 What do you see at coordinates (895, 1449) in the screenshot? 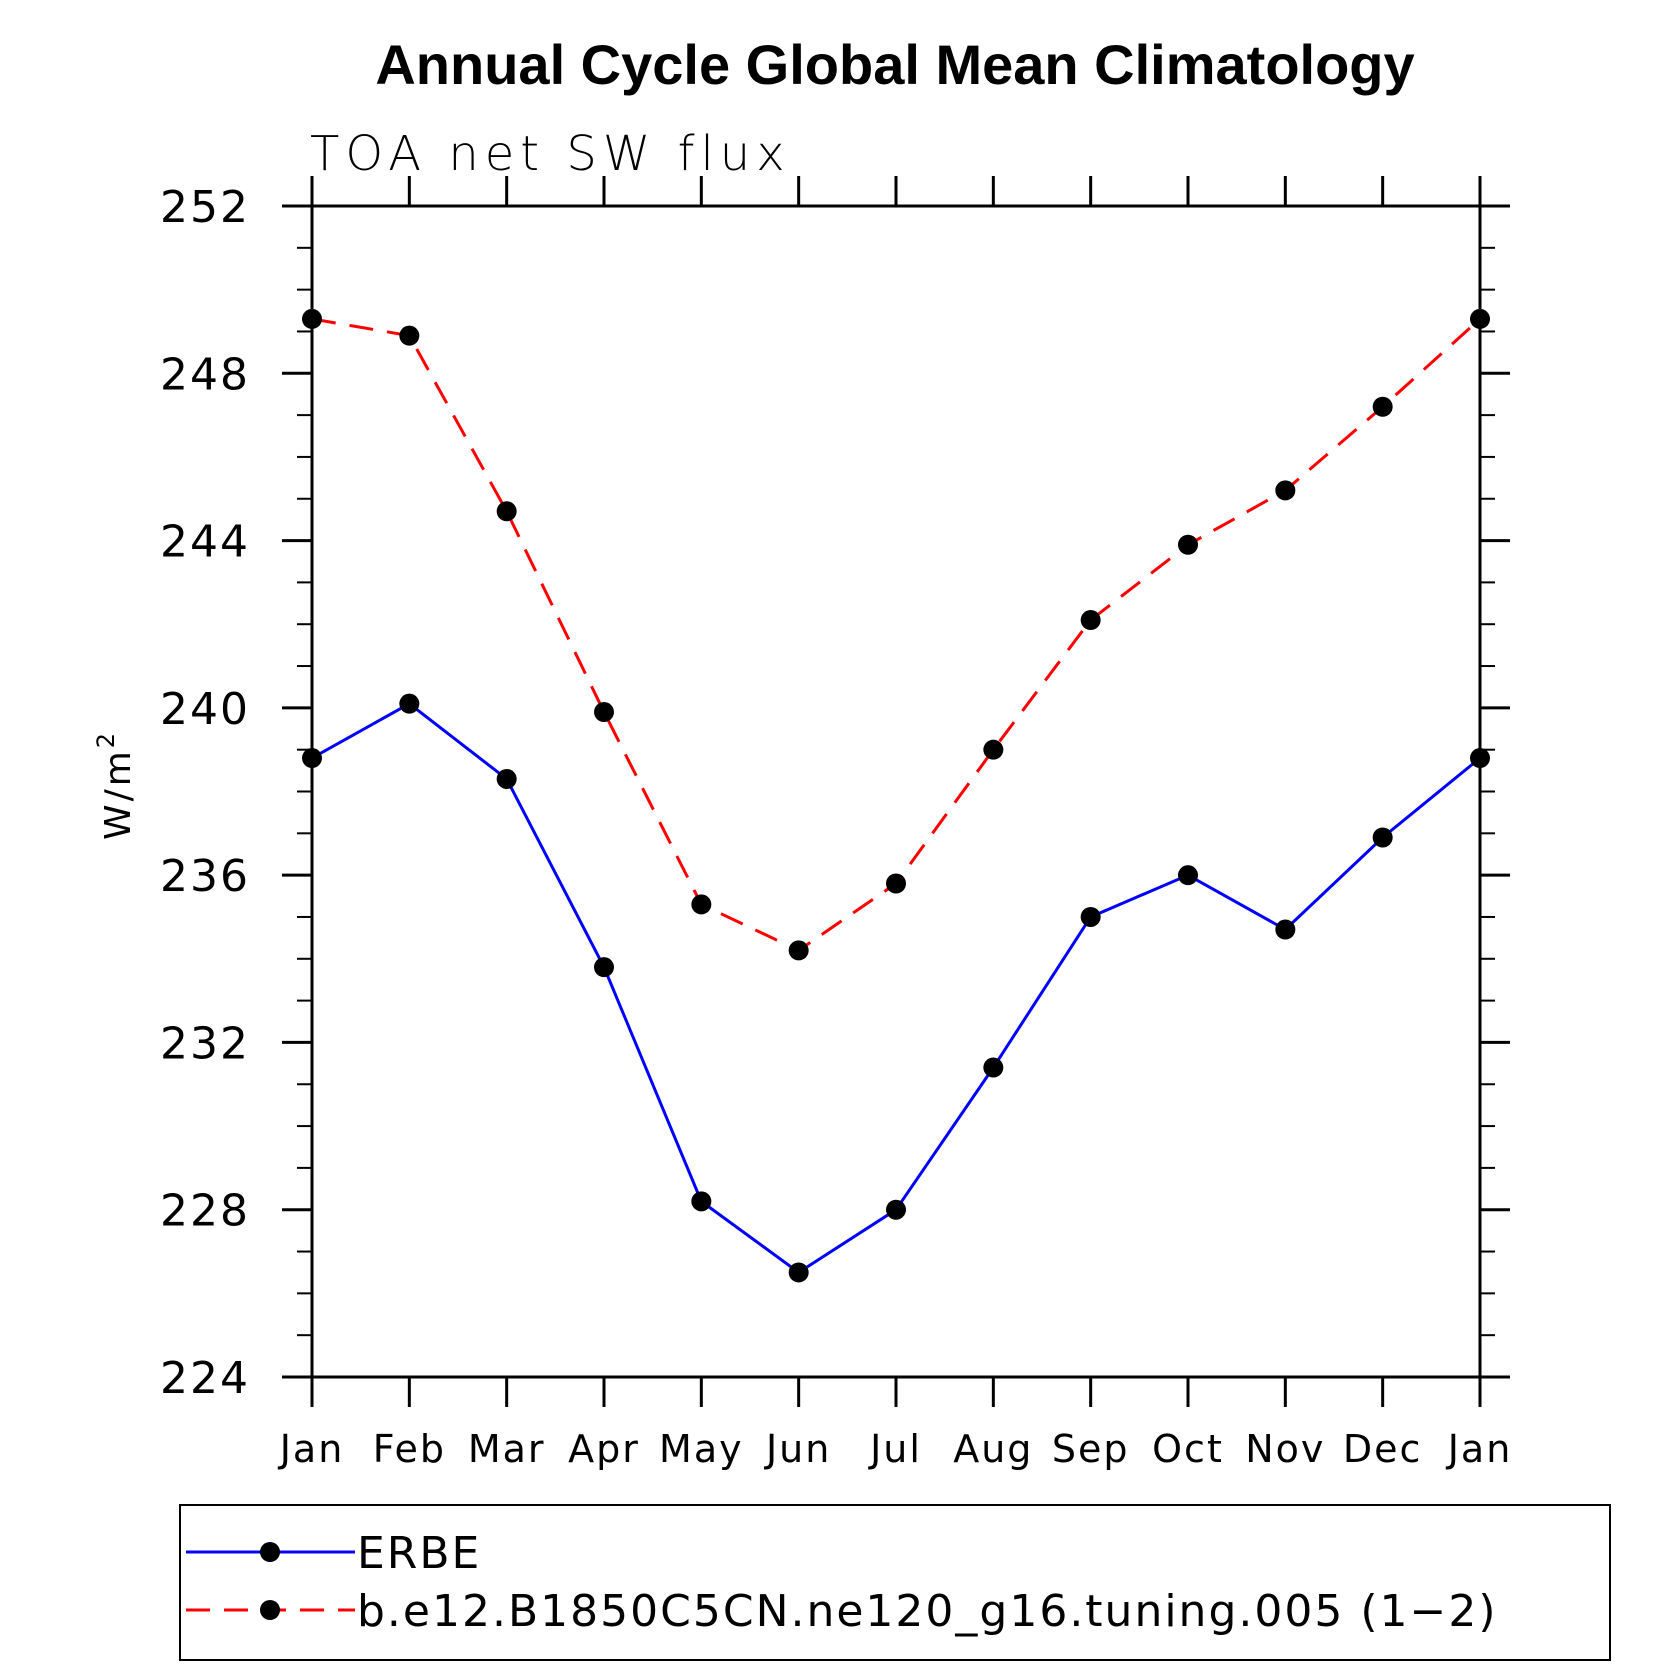
I see `x-tick-label: Jul` at bounding box center [895, 1449].